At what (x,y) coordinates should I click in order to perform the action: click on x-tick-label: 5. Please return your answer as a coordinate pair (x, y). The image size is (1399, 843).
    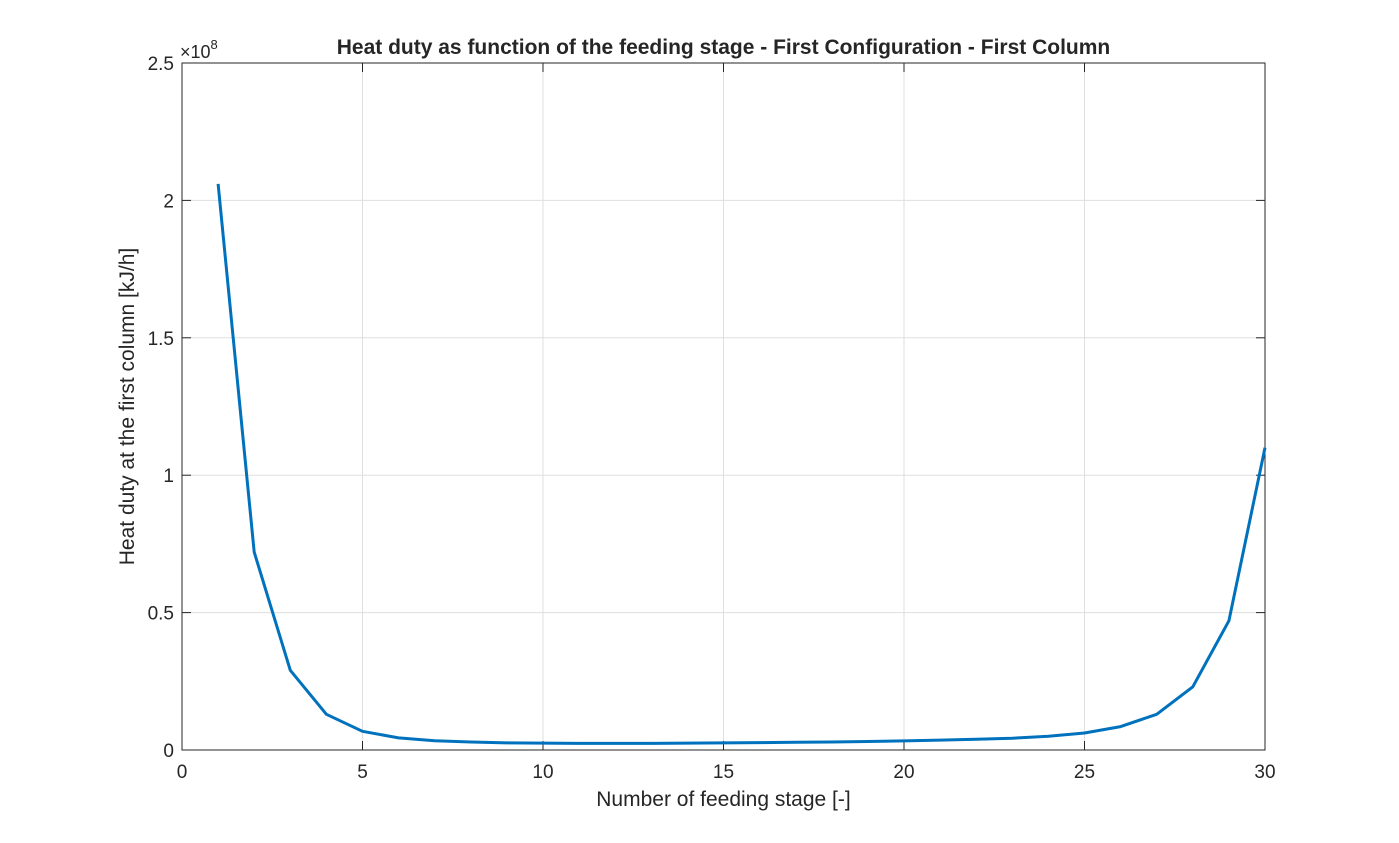
    Looking at the image, I should click on (362, 772).